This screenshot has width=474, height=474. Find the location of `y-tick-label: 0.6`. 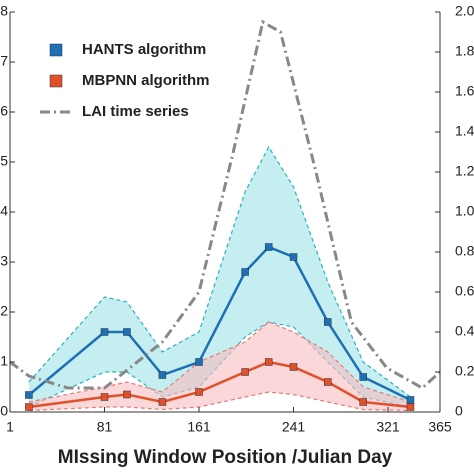

y-tick-label: 0.6 is located at coordinates (4, 111).